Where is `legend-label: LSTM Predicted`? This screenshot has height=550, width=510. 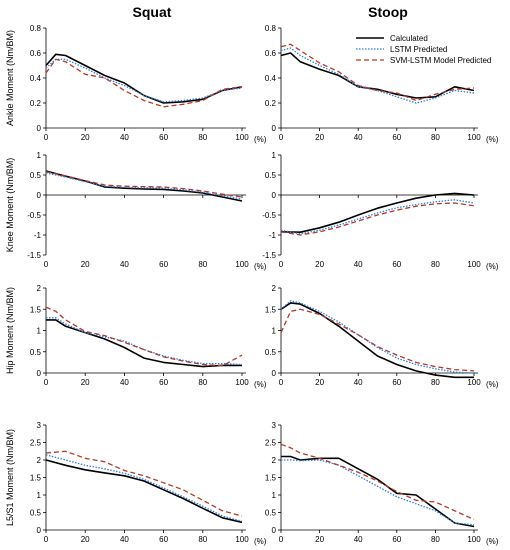
legend-label: LSTM Predicted is located at coordinates (418, 49).